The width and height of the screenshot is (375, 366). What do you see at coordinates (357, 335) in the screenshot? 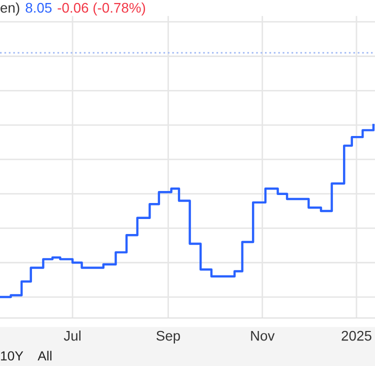
I see `x-tick-label: 2025` at bounding box center [357, 335].